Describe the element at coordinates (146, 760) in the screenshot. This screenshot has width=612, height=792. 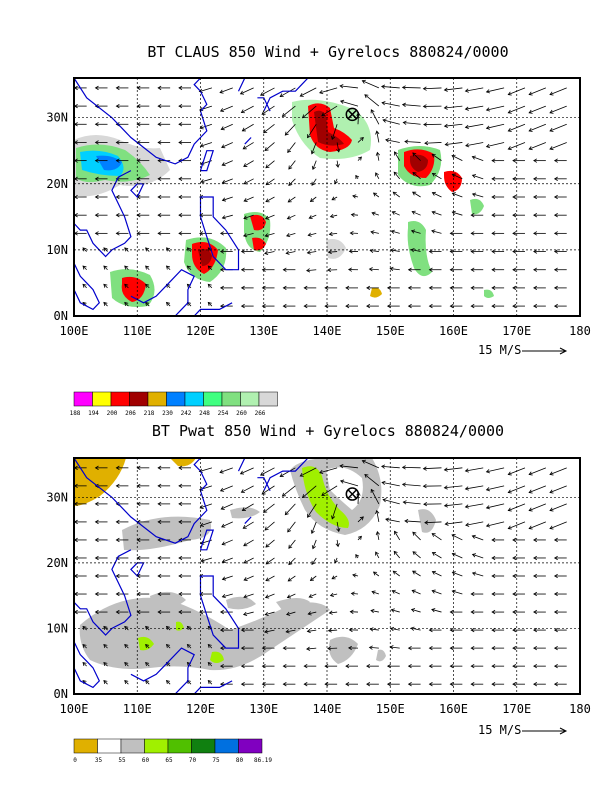
I see `colorbar-label: 60` at that location.